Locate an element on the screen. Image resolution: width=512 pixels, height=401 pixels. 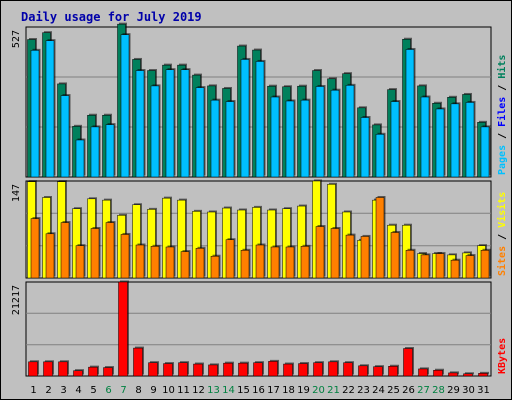
day-label-30: 30 is located at coordinates (468, 390).